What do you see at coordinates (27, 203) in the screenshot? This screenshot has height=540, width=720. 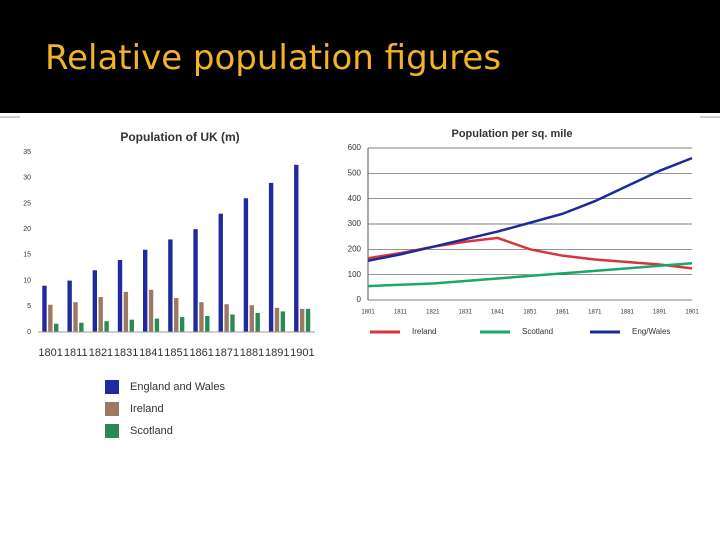 I see `y-tick-label: 25` at bounding box center [27, 203].